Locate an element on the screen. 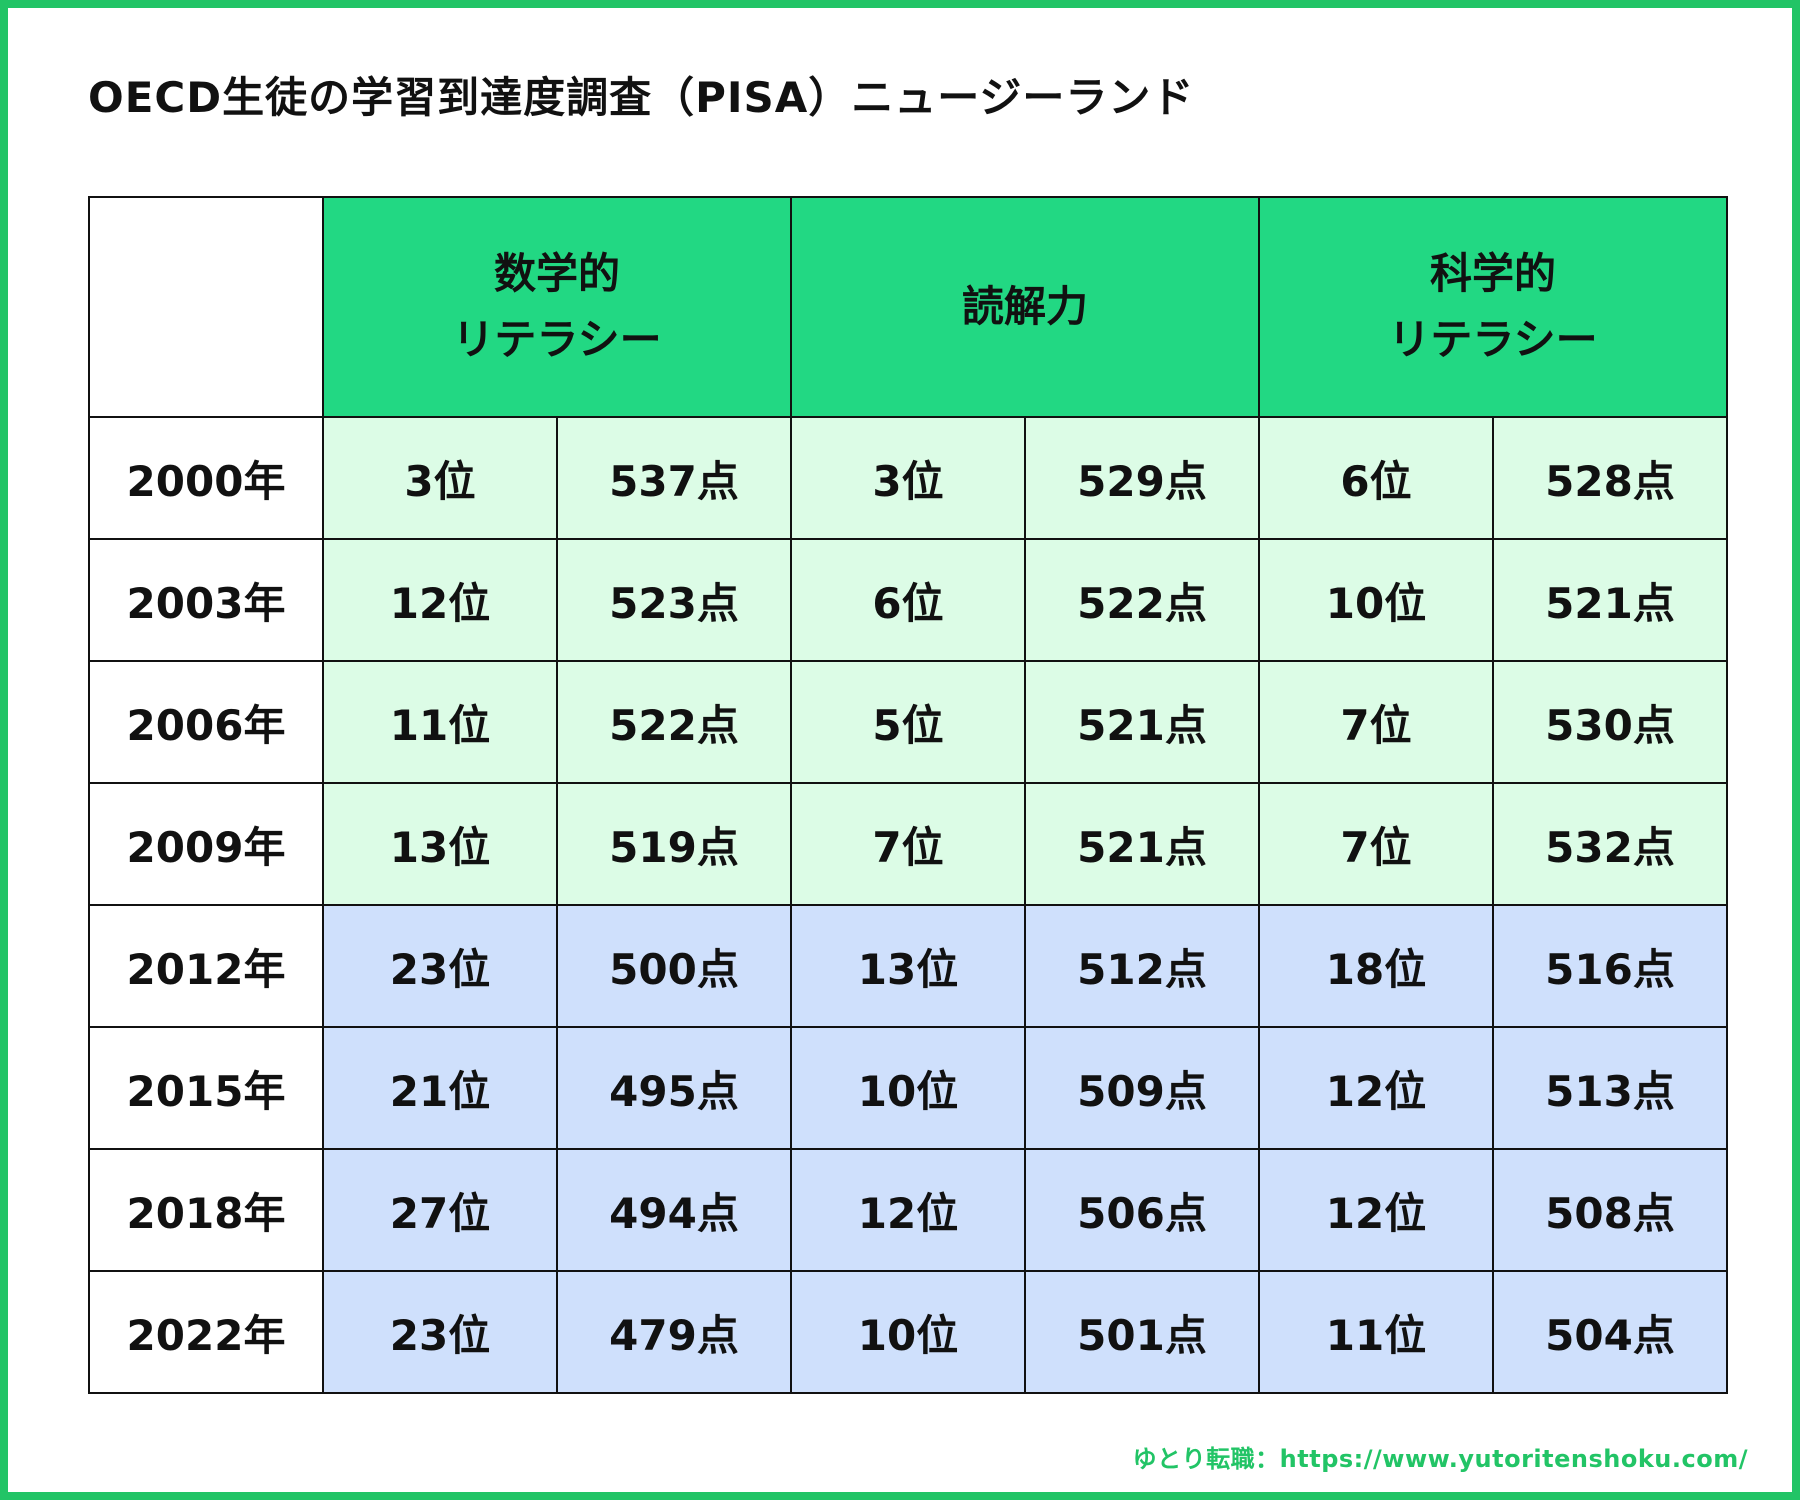  year-cell: 2000年 is located at coordinates (206, 478).